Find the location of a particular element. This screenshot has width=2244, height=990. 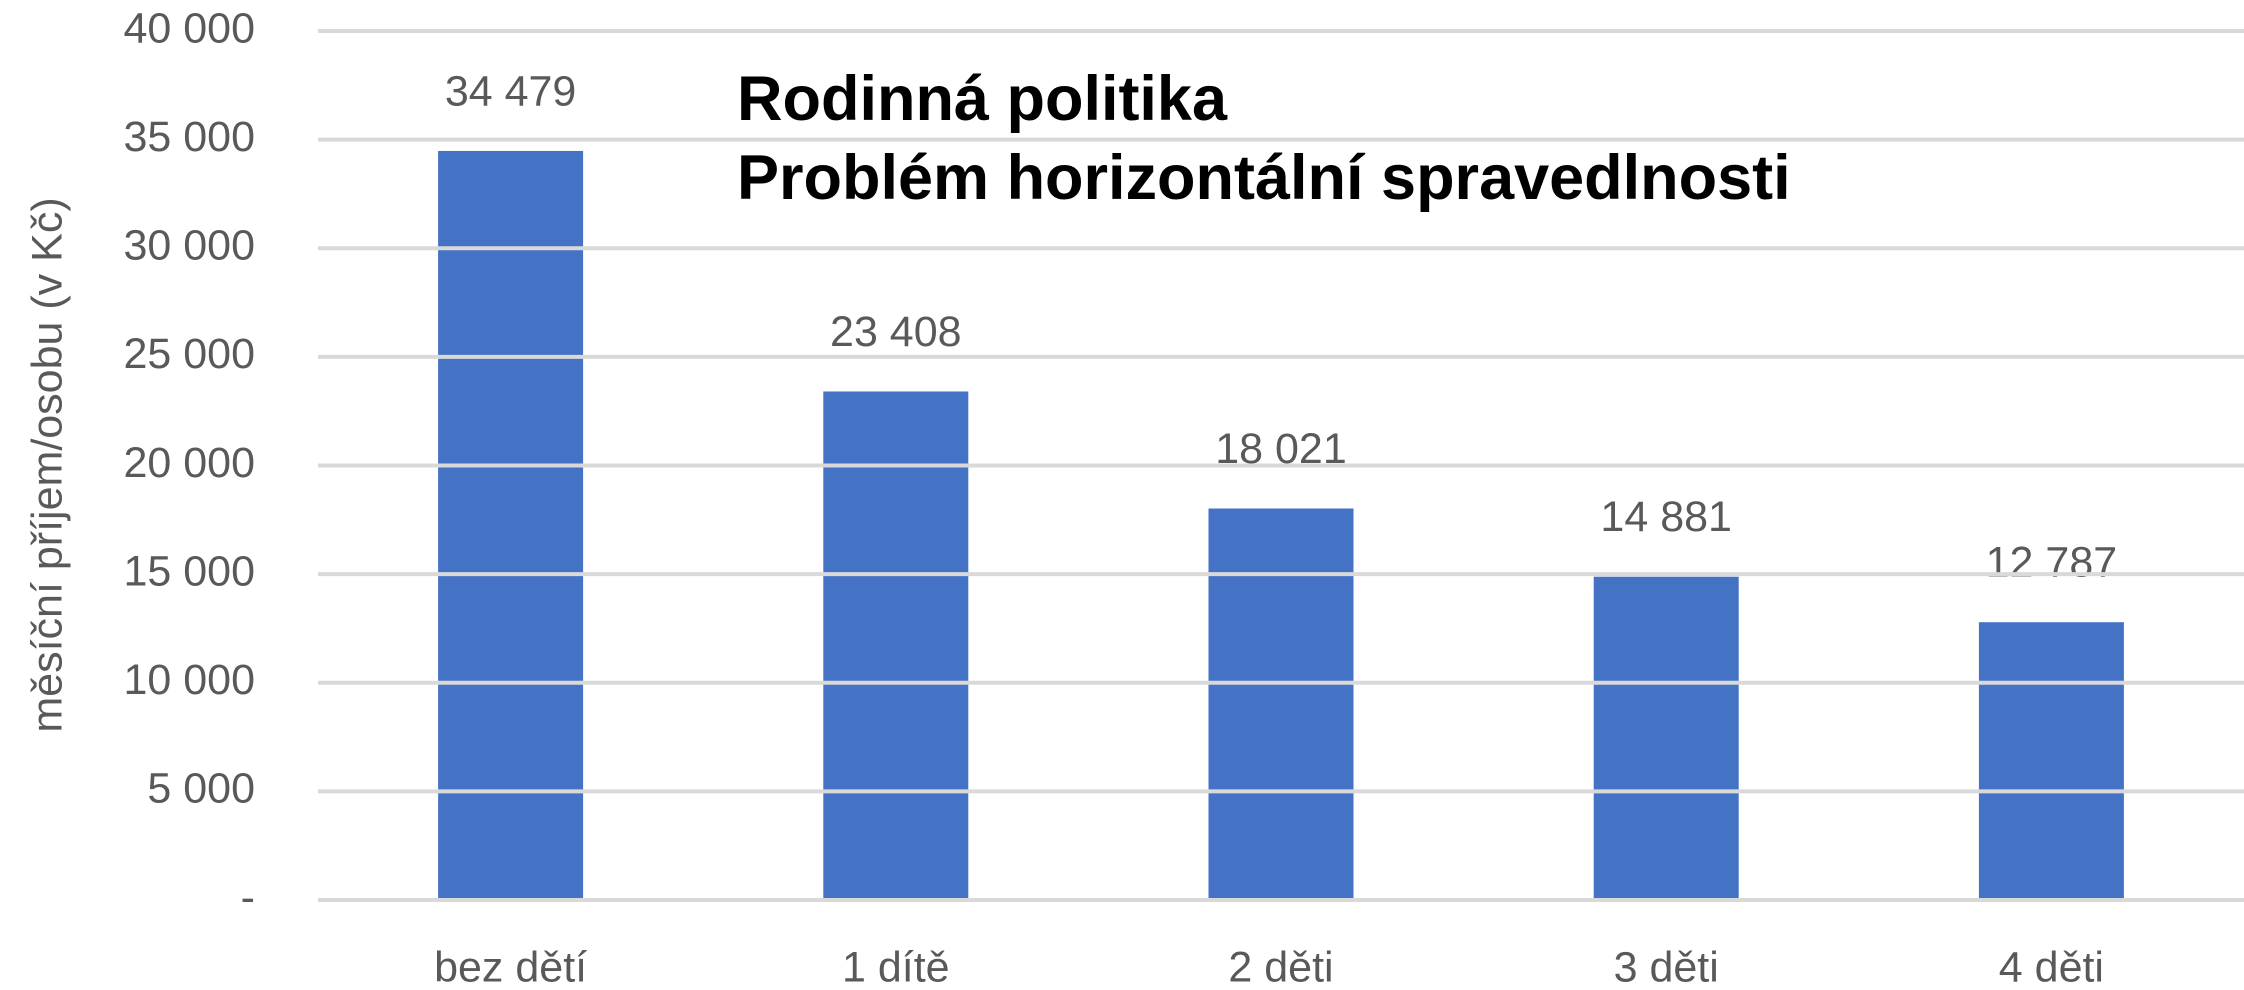

y-tick-label: 10 000 is located at coordinates (189, 680).